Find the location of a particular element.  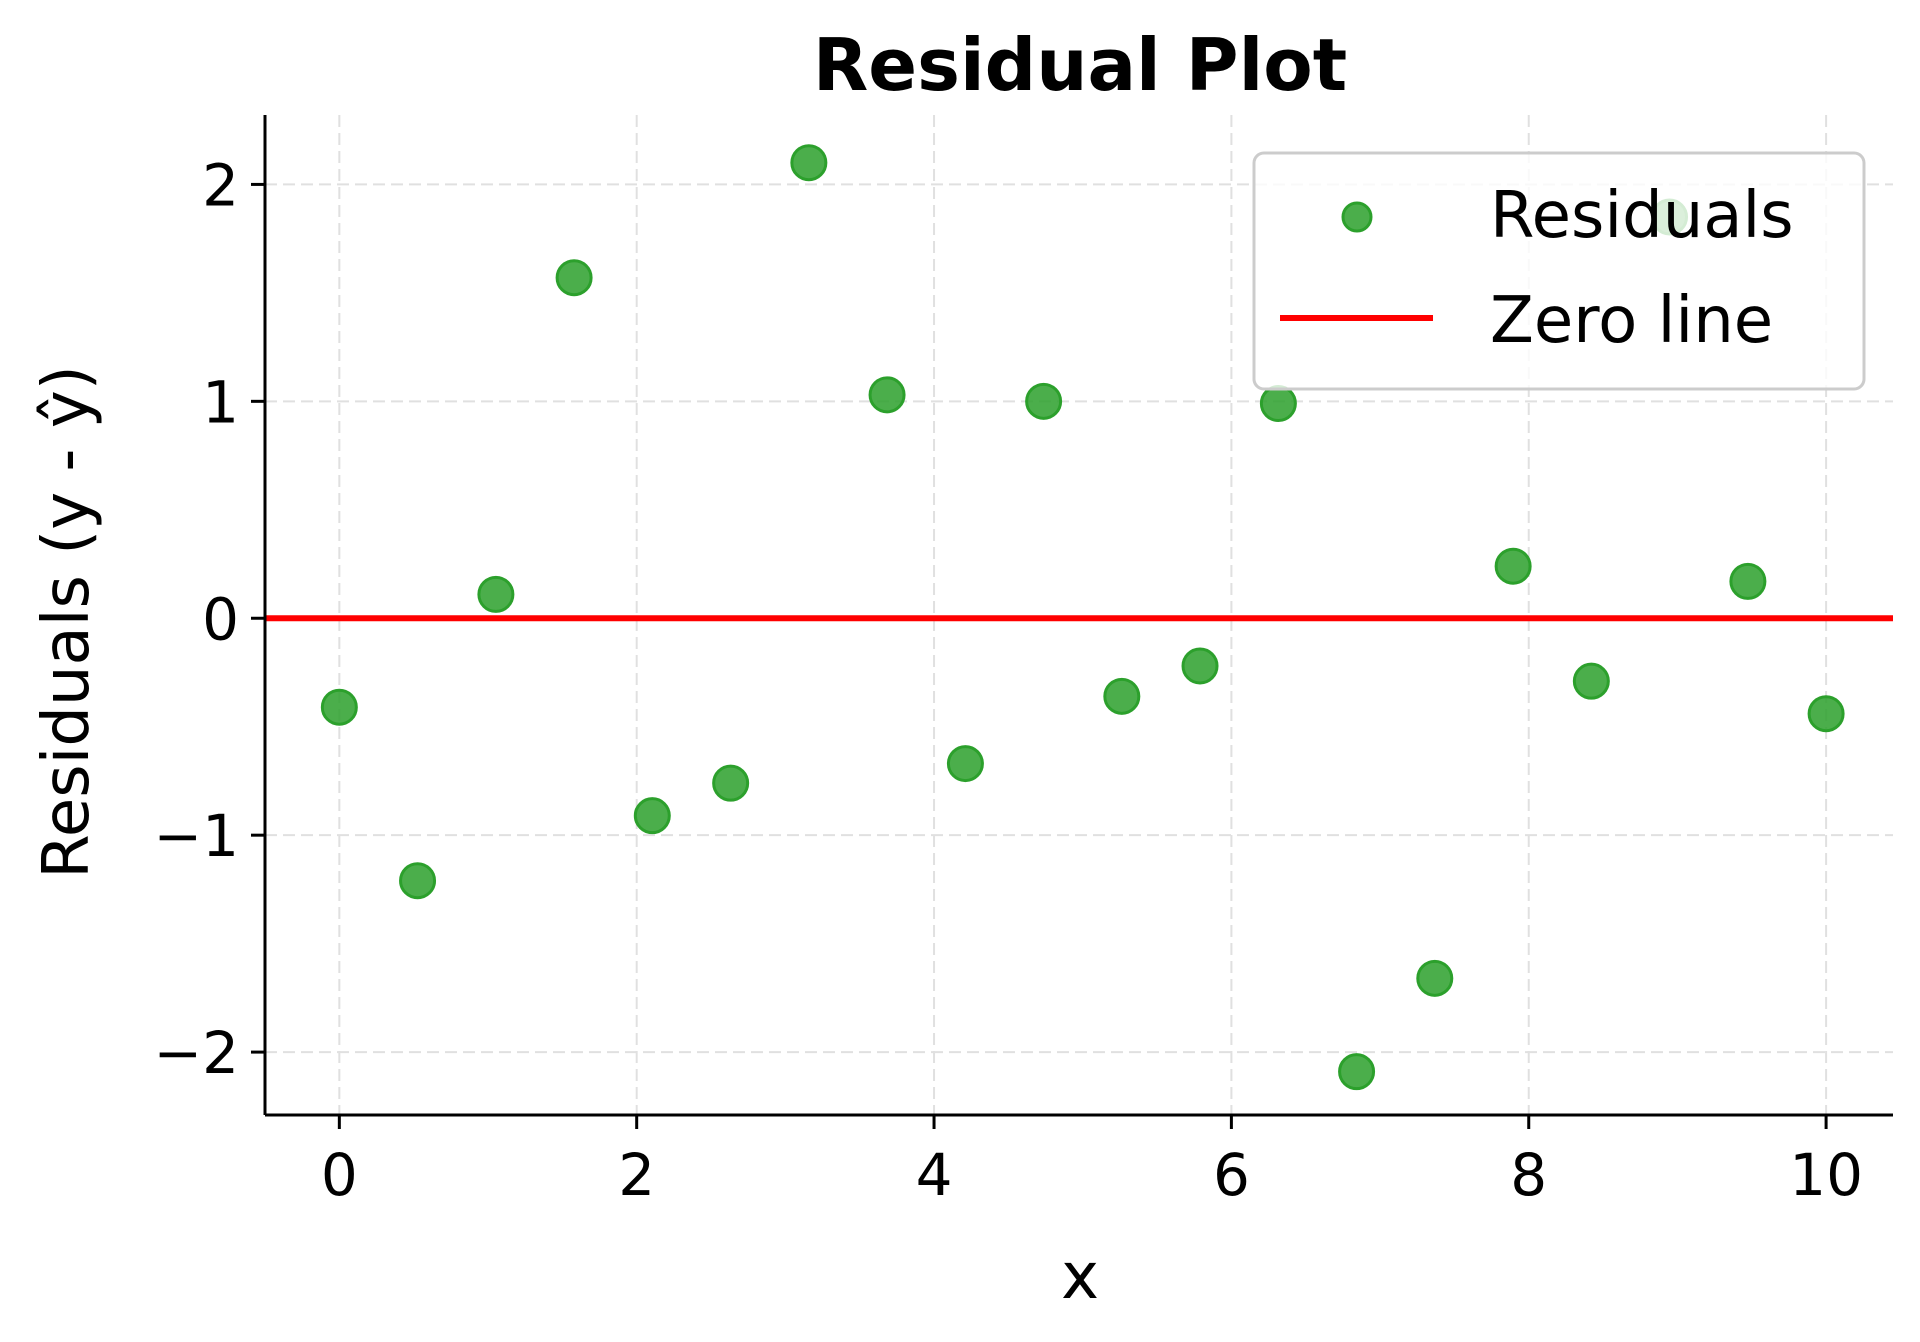

legend-label-residuals: Residuals is located at coordinates (1642, 216).